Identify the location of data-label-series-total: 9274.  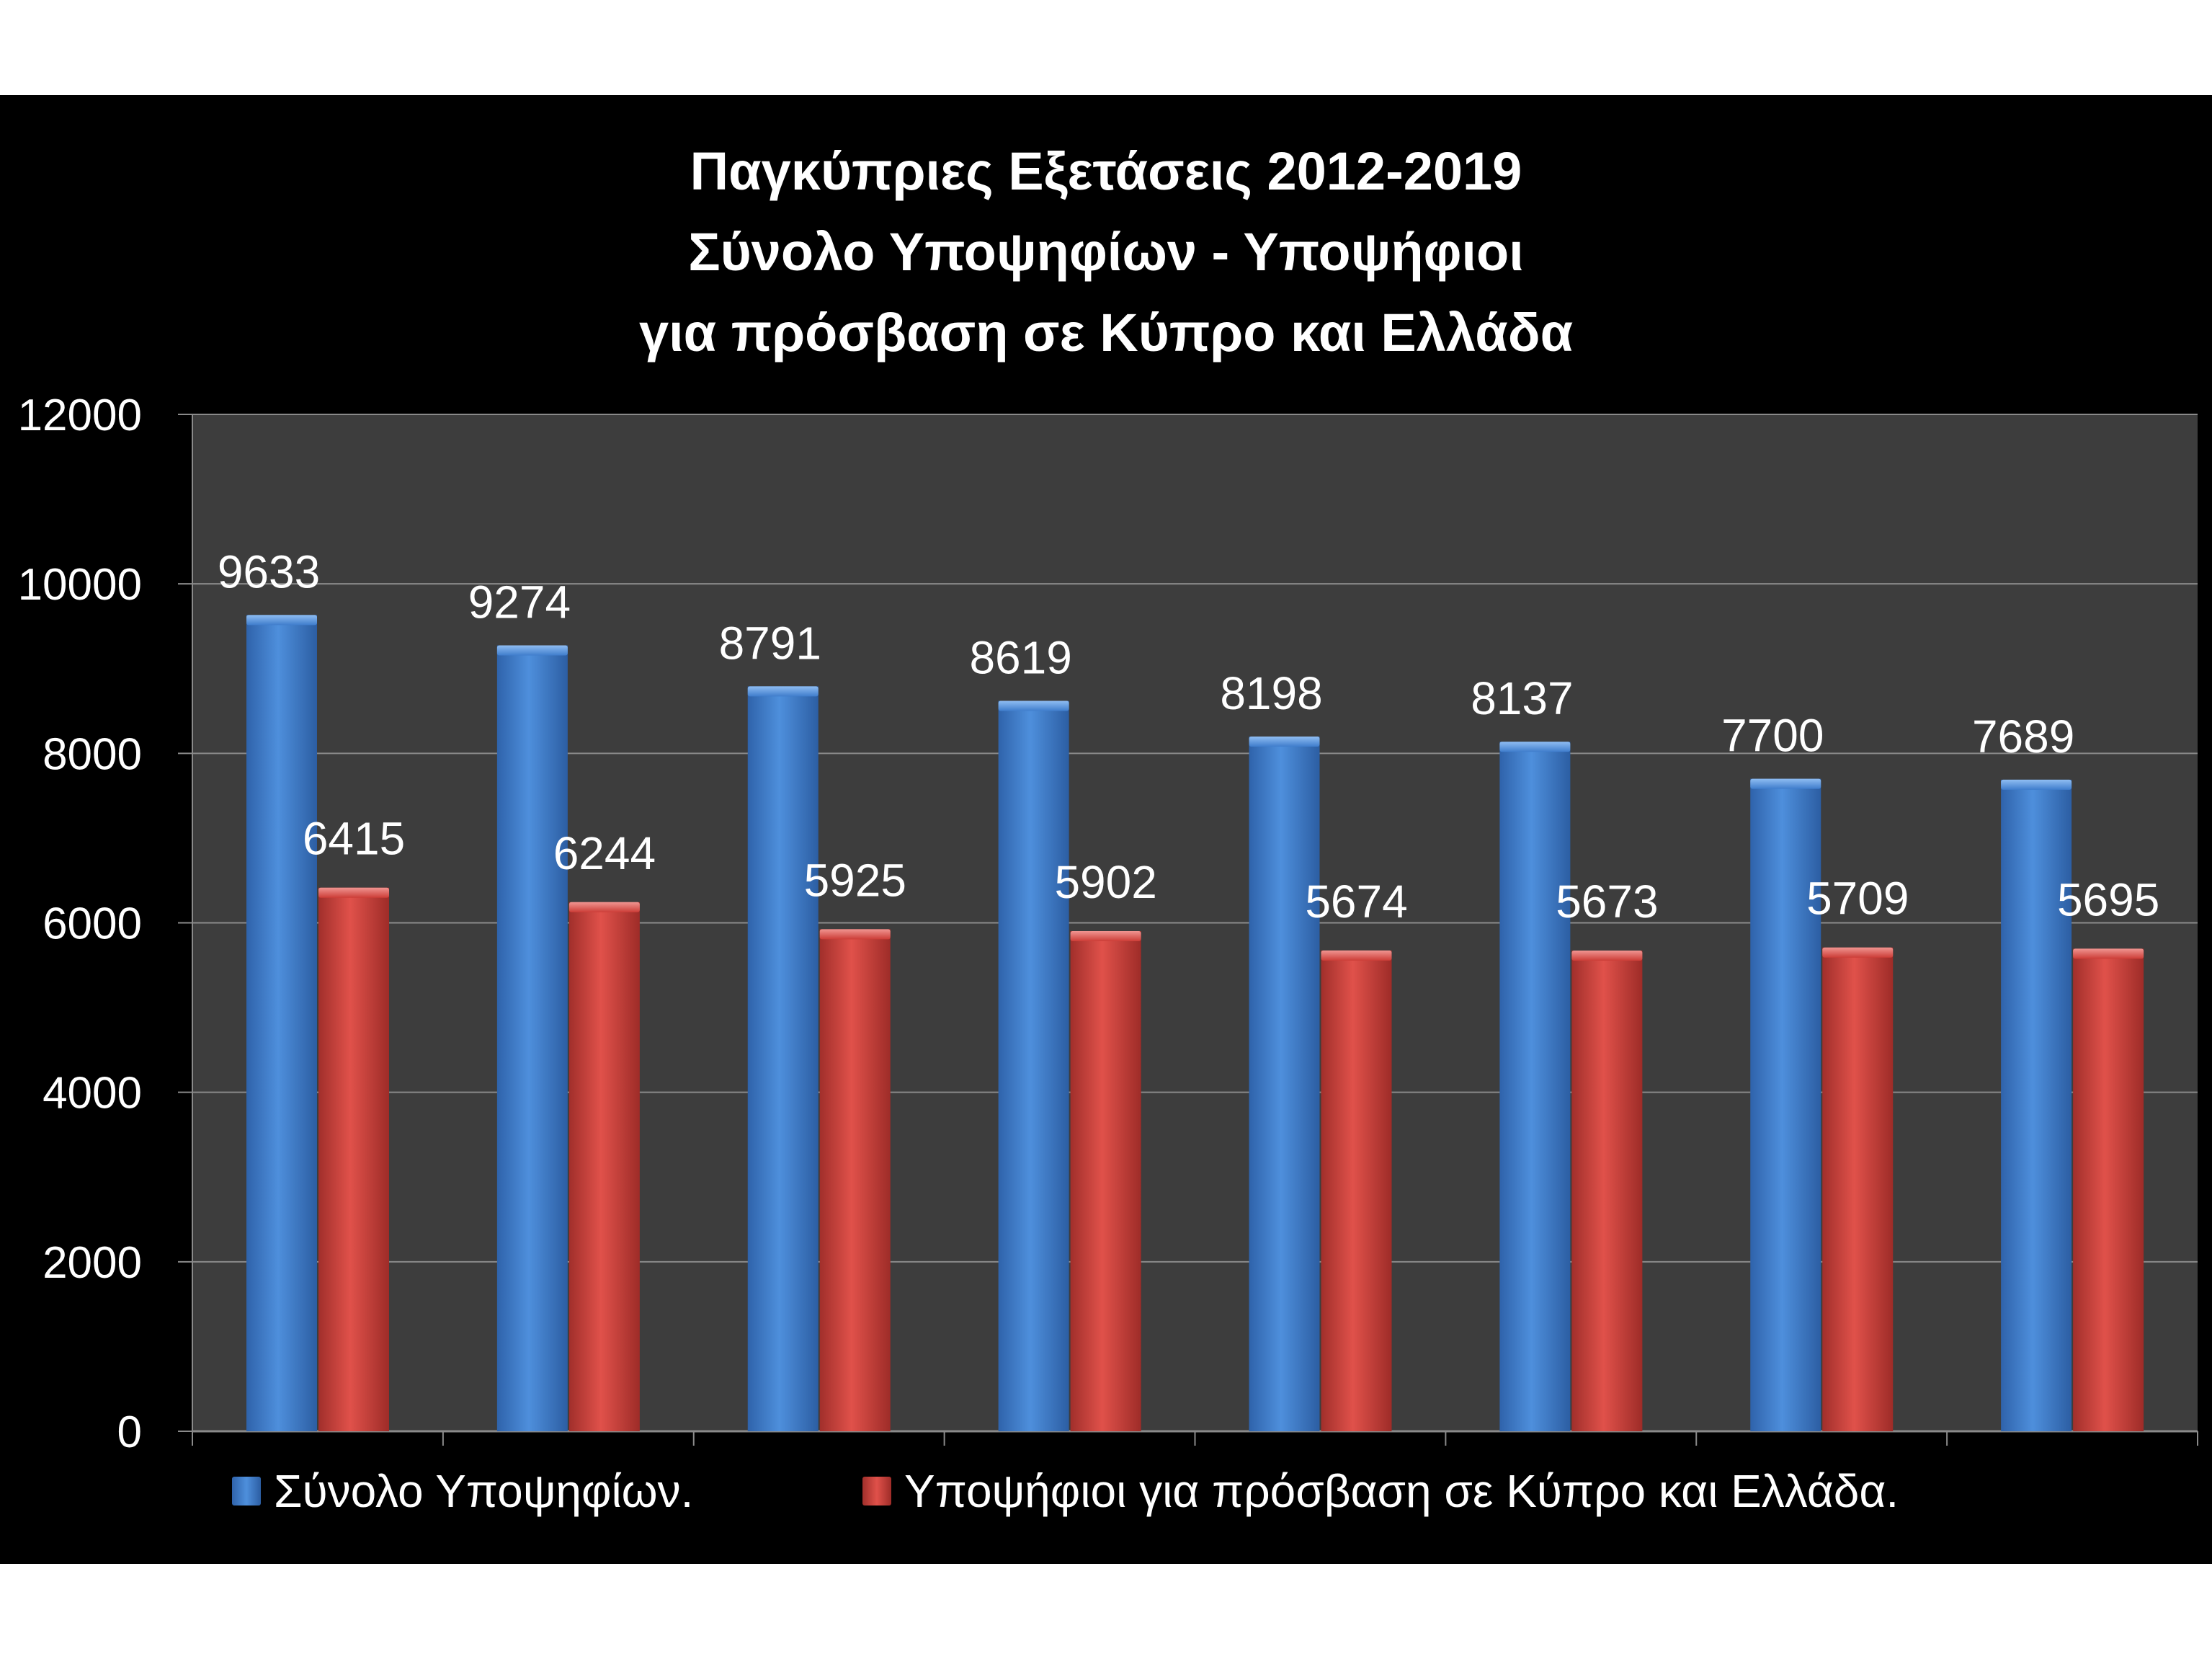
(520, 602).